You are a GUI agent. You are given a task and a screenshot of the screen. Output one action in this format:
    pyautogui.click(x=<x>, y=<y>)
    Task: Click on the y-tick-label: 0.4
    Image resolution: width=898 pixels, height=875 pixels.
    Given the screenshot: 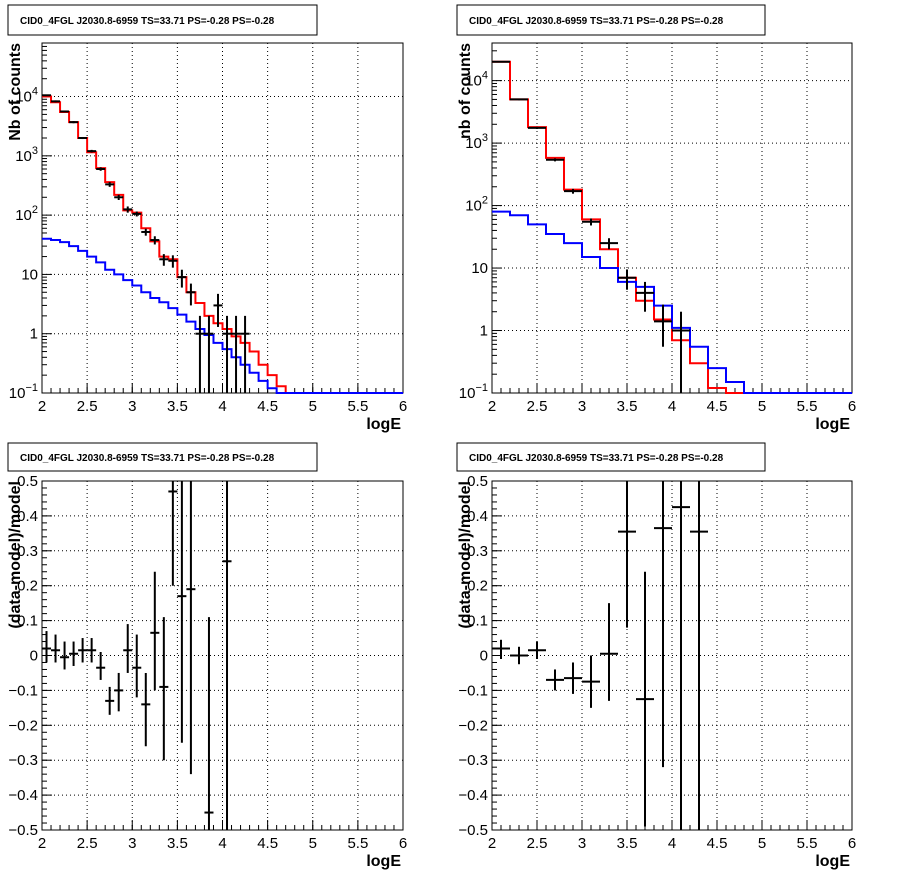 What is the action you would take?
    pyautogui.click(x=27, y=516)
    